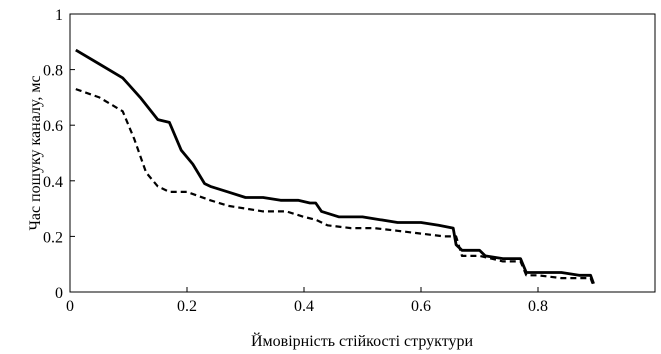 The height and width of the screenshot is (354, 661). Describe the element at coordinates (538, 306) in the screenshot. I see `x-tick-label: 0.8` at that location.